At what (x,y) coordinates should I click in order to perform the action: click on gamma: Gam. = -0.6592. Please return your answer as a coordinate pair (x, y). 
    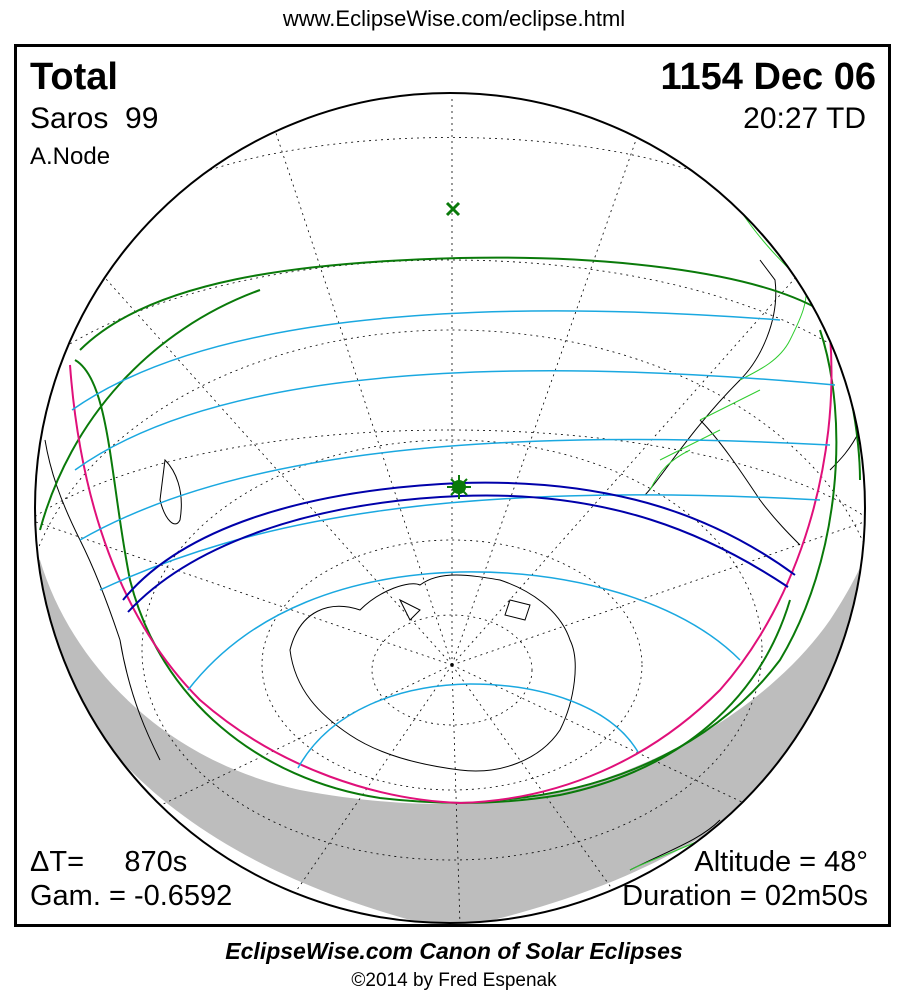
    Looking at the image, I should click on (131, 896).